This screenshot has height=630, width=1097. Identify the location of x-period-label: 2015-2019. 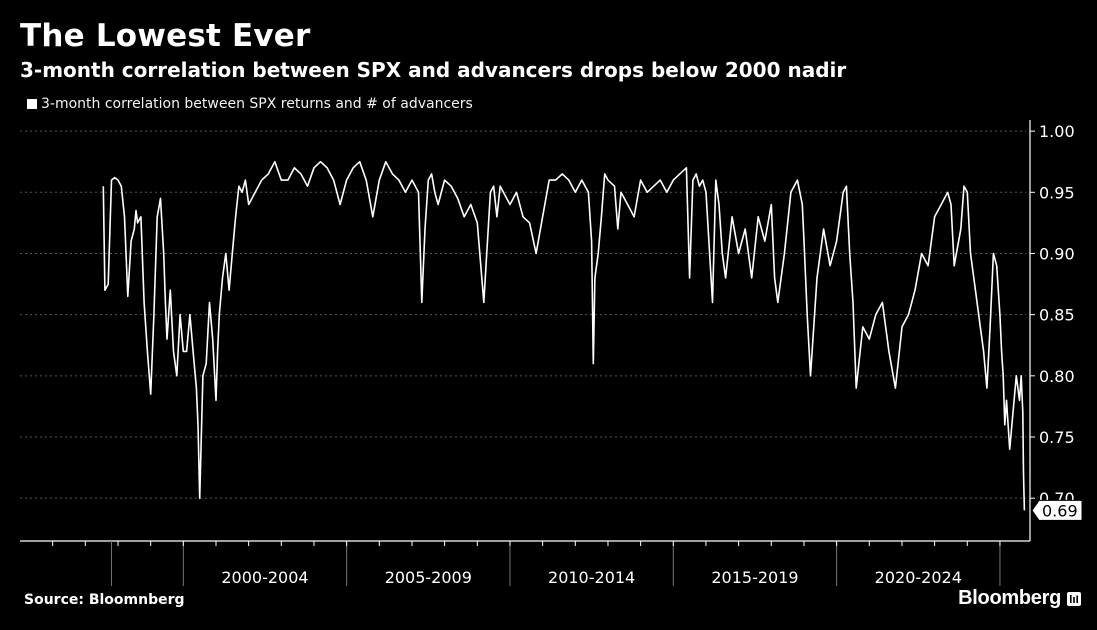
(754, 577).